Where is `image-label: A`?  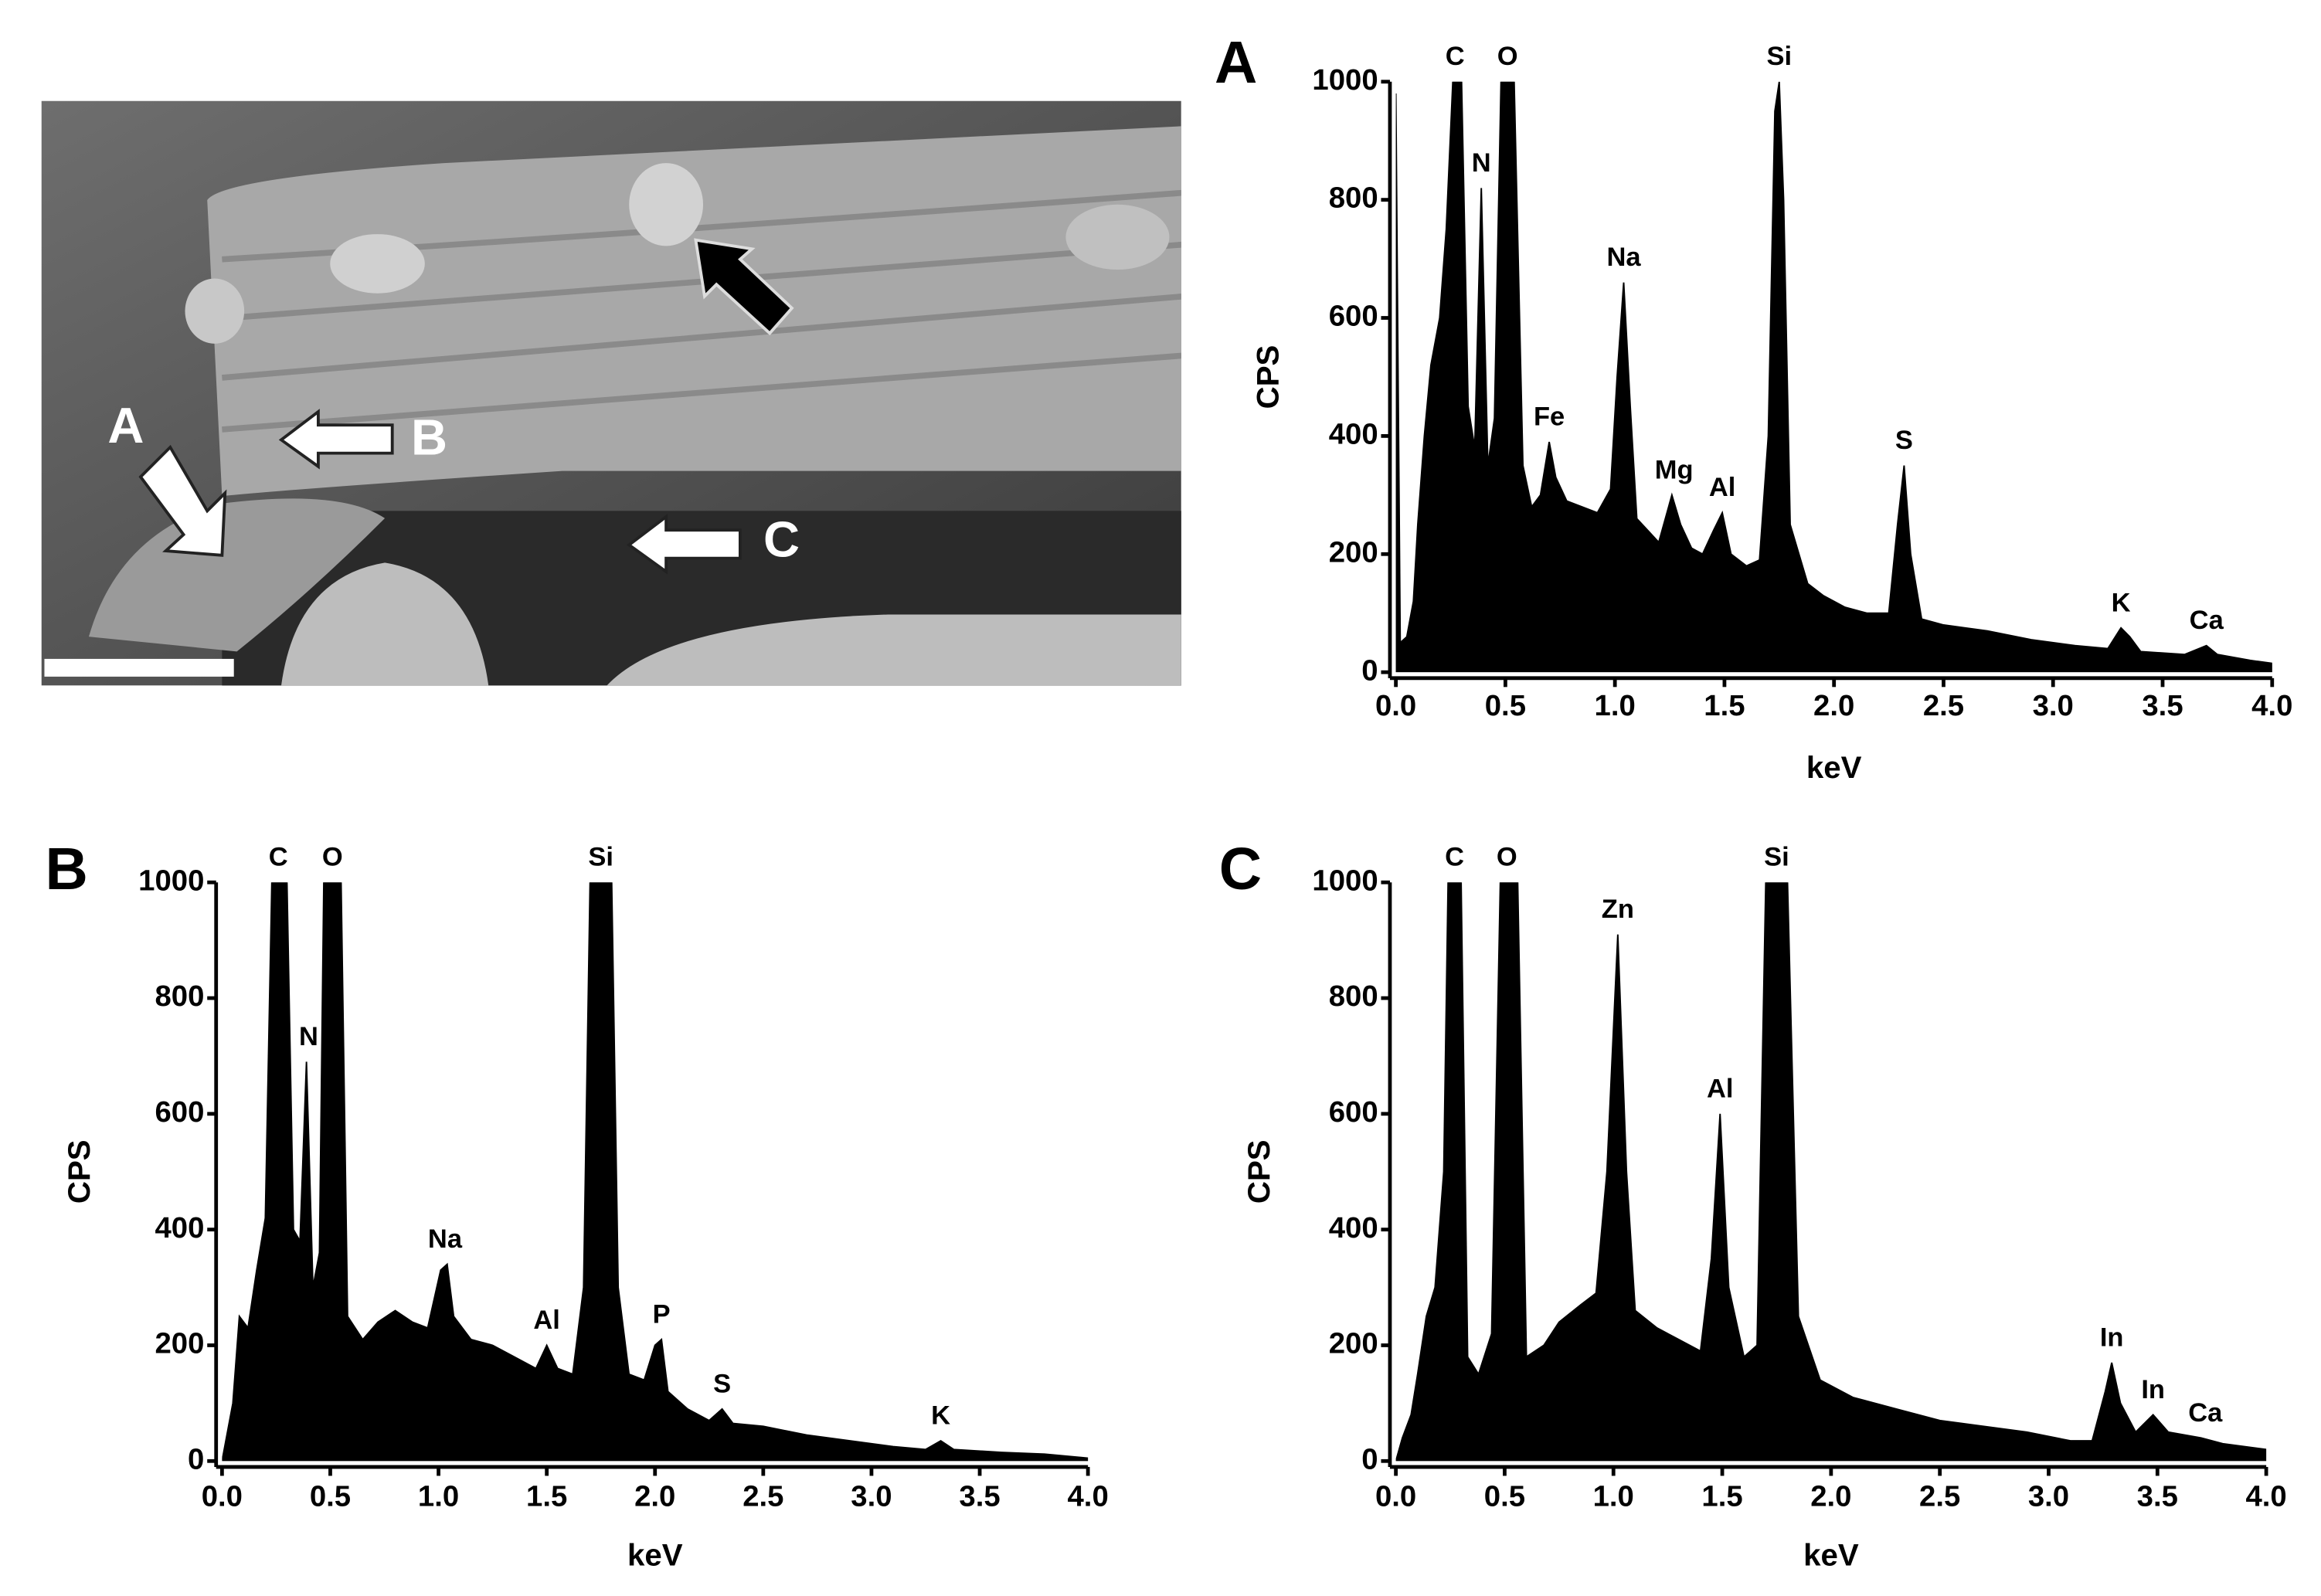
image-label: A is located at coordinates (125, 425).